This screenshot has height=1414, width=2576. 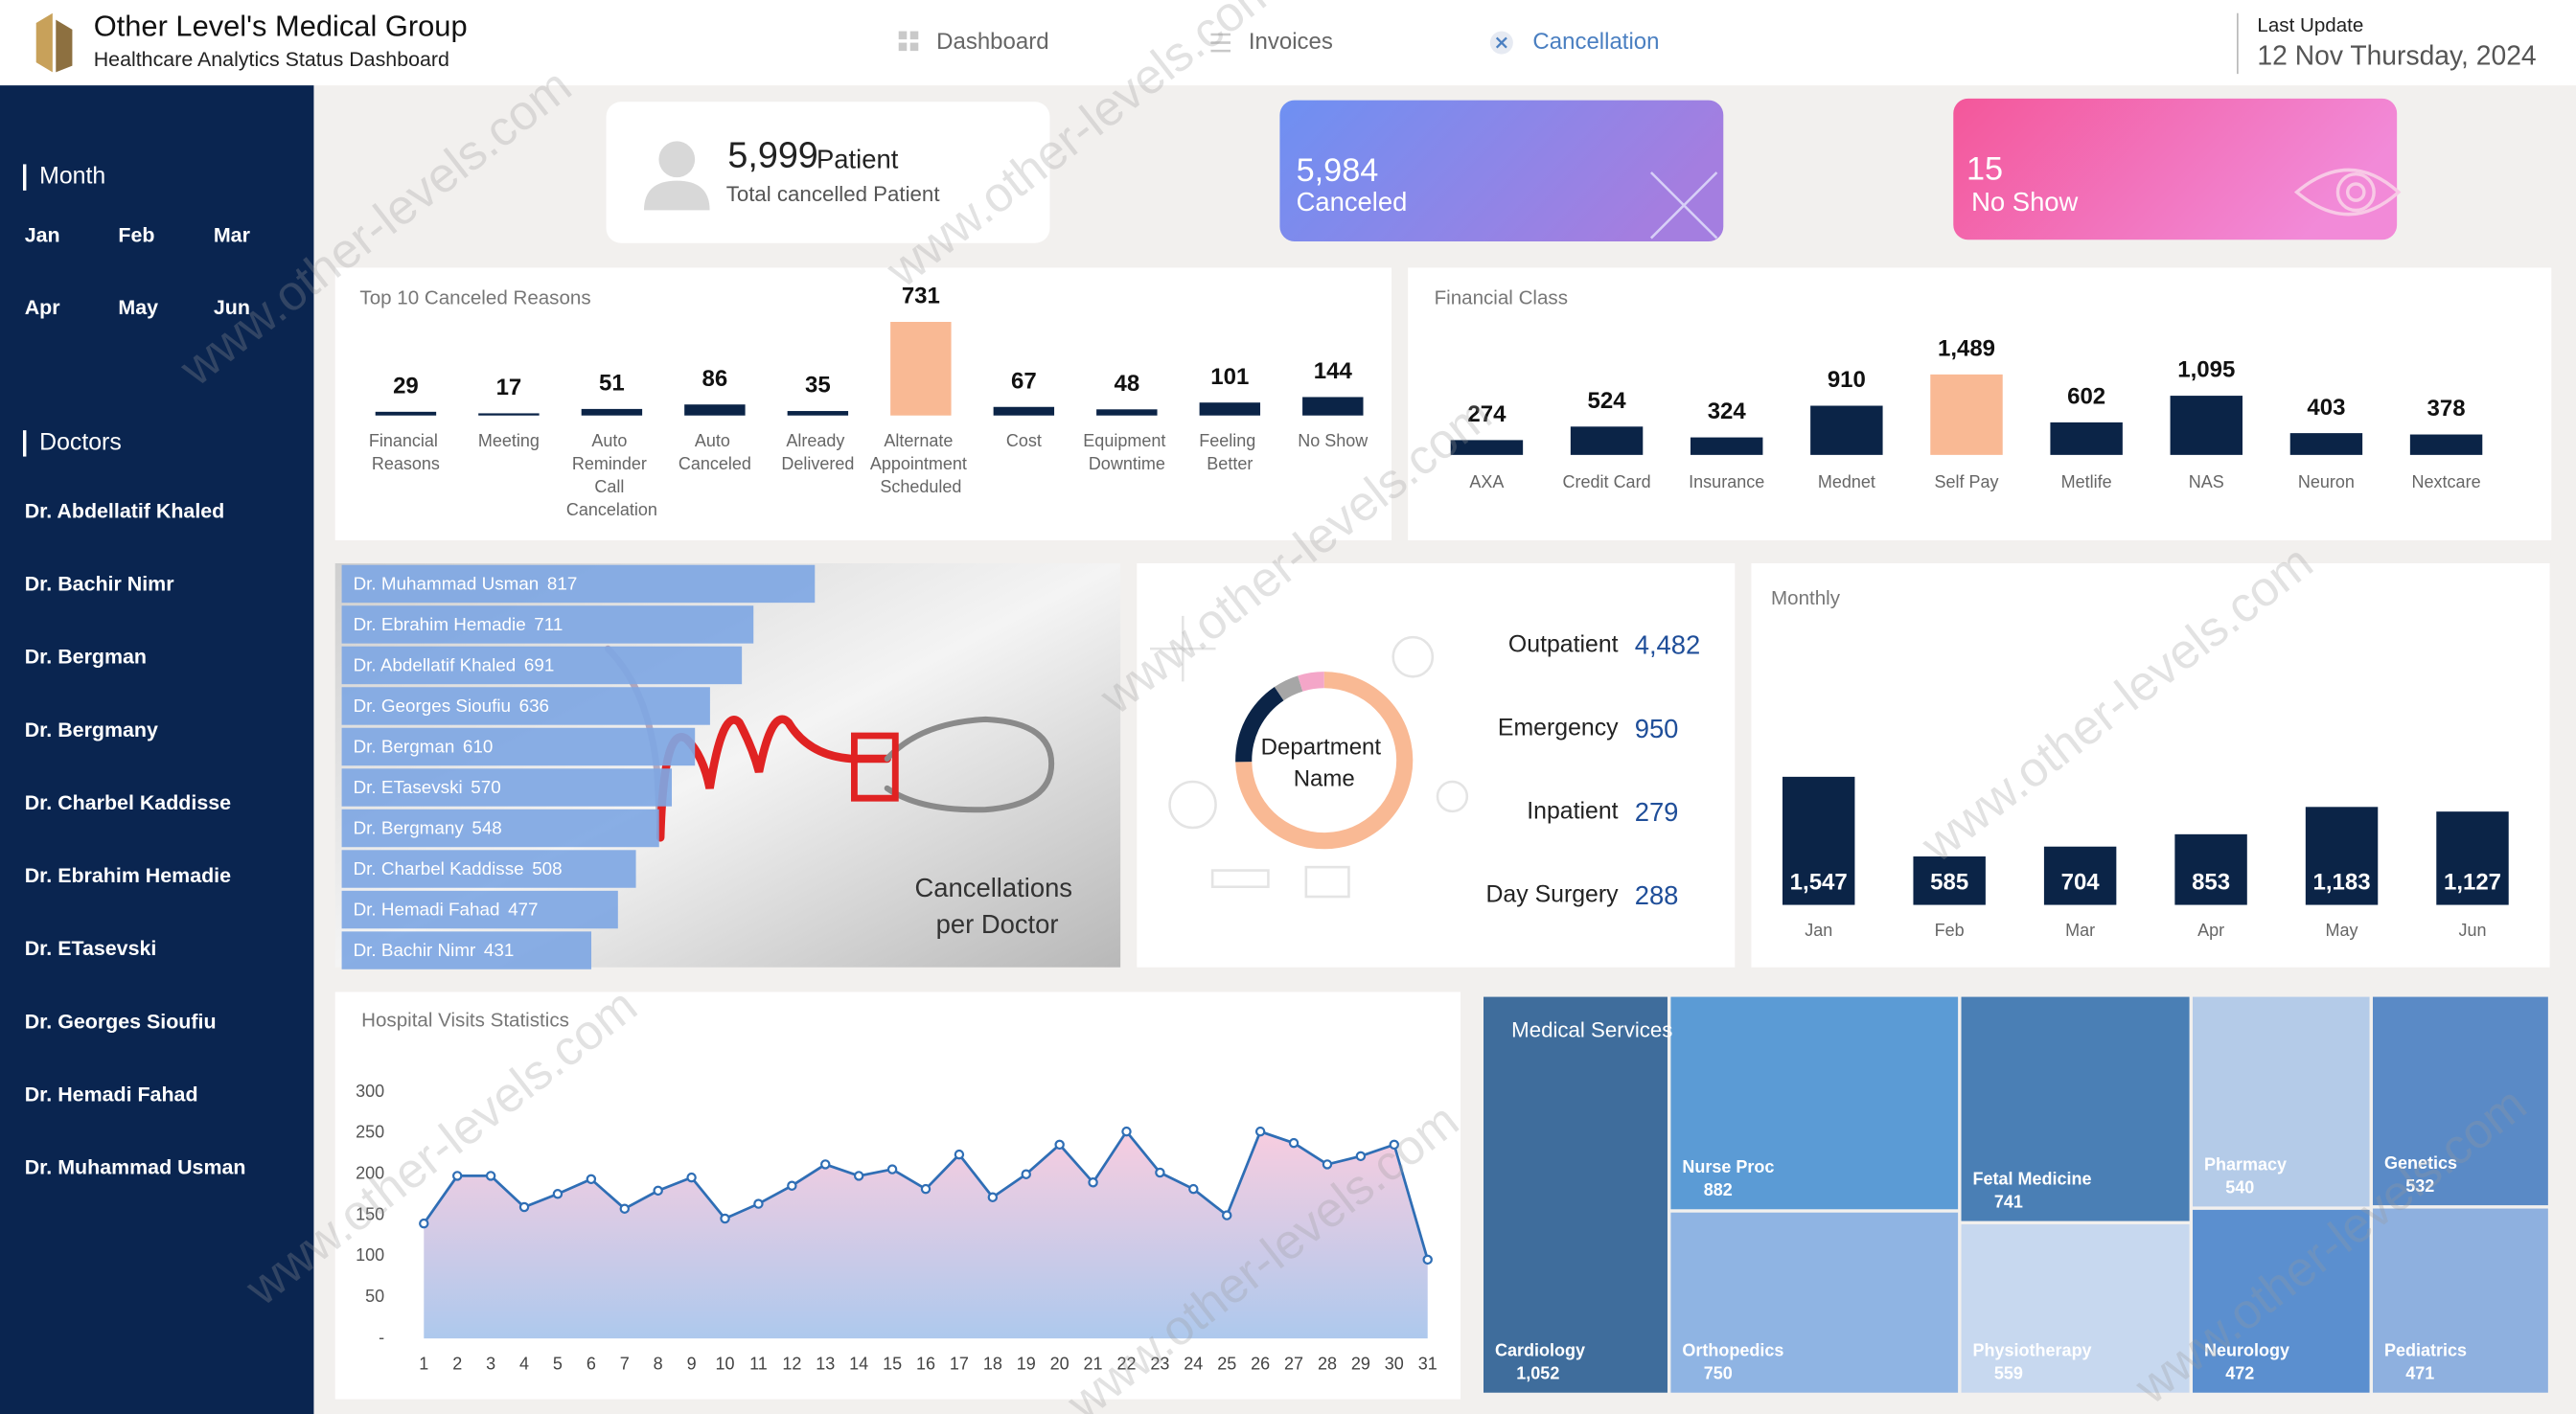 What do you see at coordinates (1595, 42) in the screenshot?
I see `nav-link: Cancellation` at bounding box center [1595, 42].